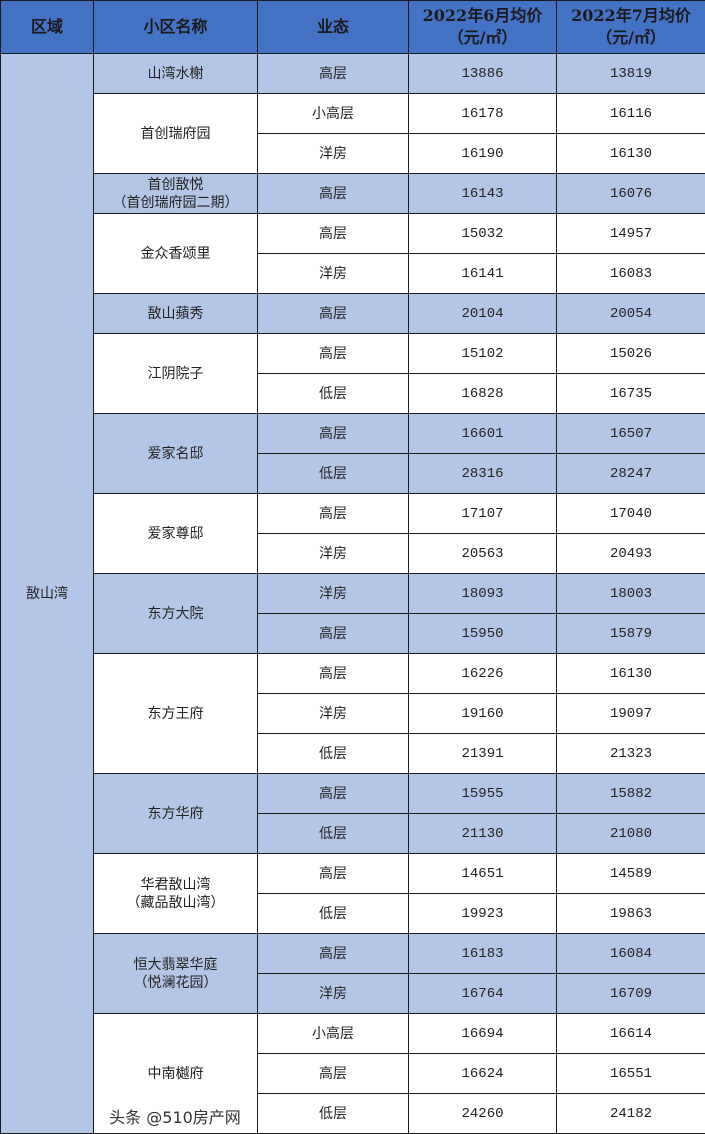 The width and height of the screenshot is (705, 1134). What do you see at coordinates (175, 184) in the screenshot?
I see `community-name: 首创敔悦` at bounding box center [175, 184].